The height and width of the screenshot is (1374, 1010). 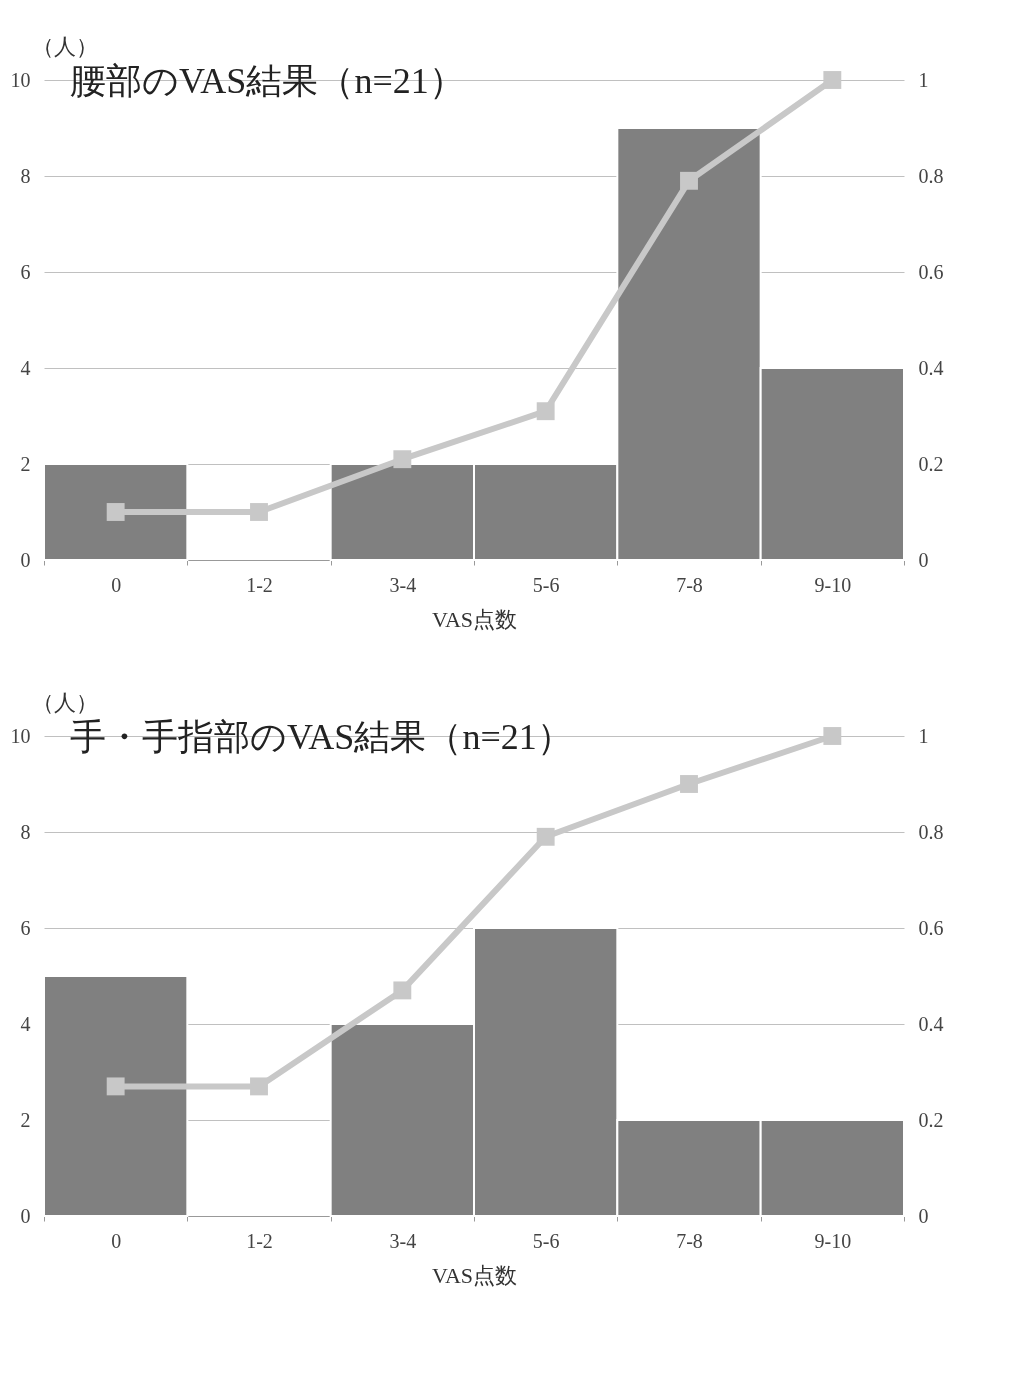 I want to click on chart-title: 手・手指部のVAS結果（n=21）, so click(x=321, y=737).